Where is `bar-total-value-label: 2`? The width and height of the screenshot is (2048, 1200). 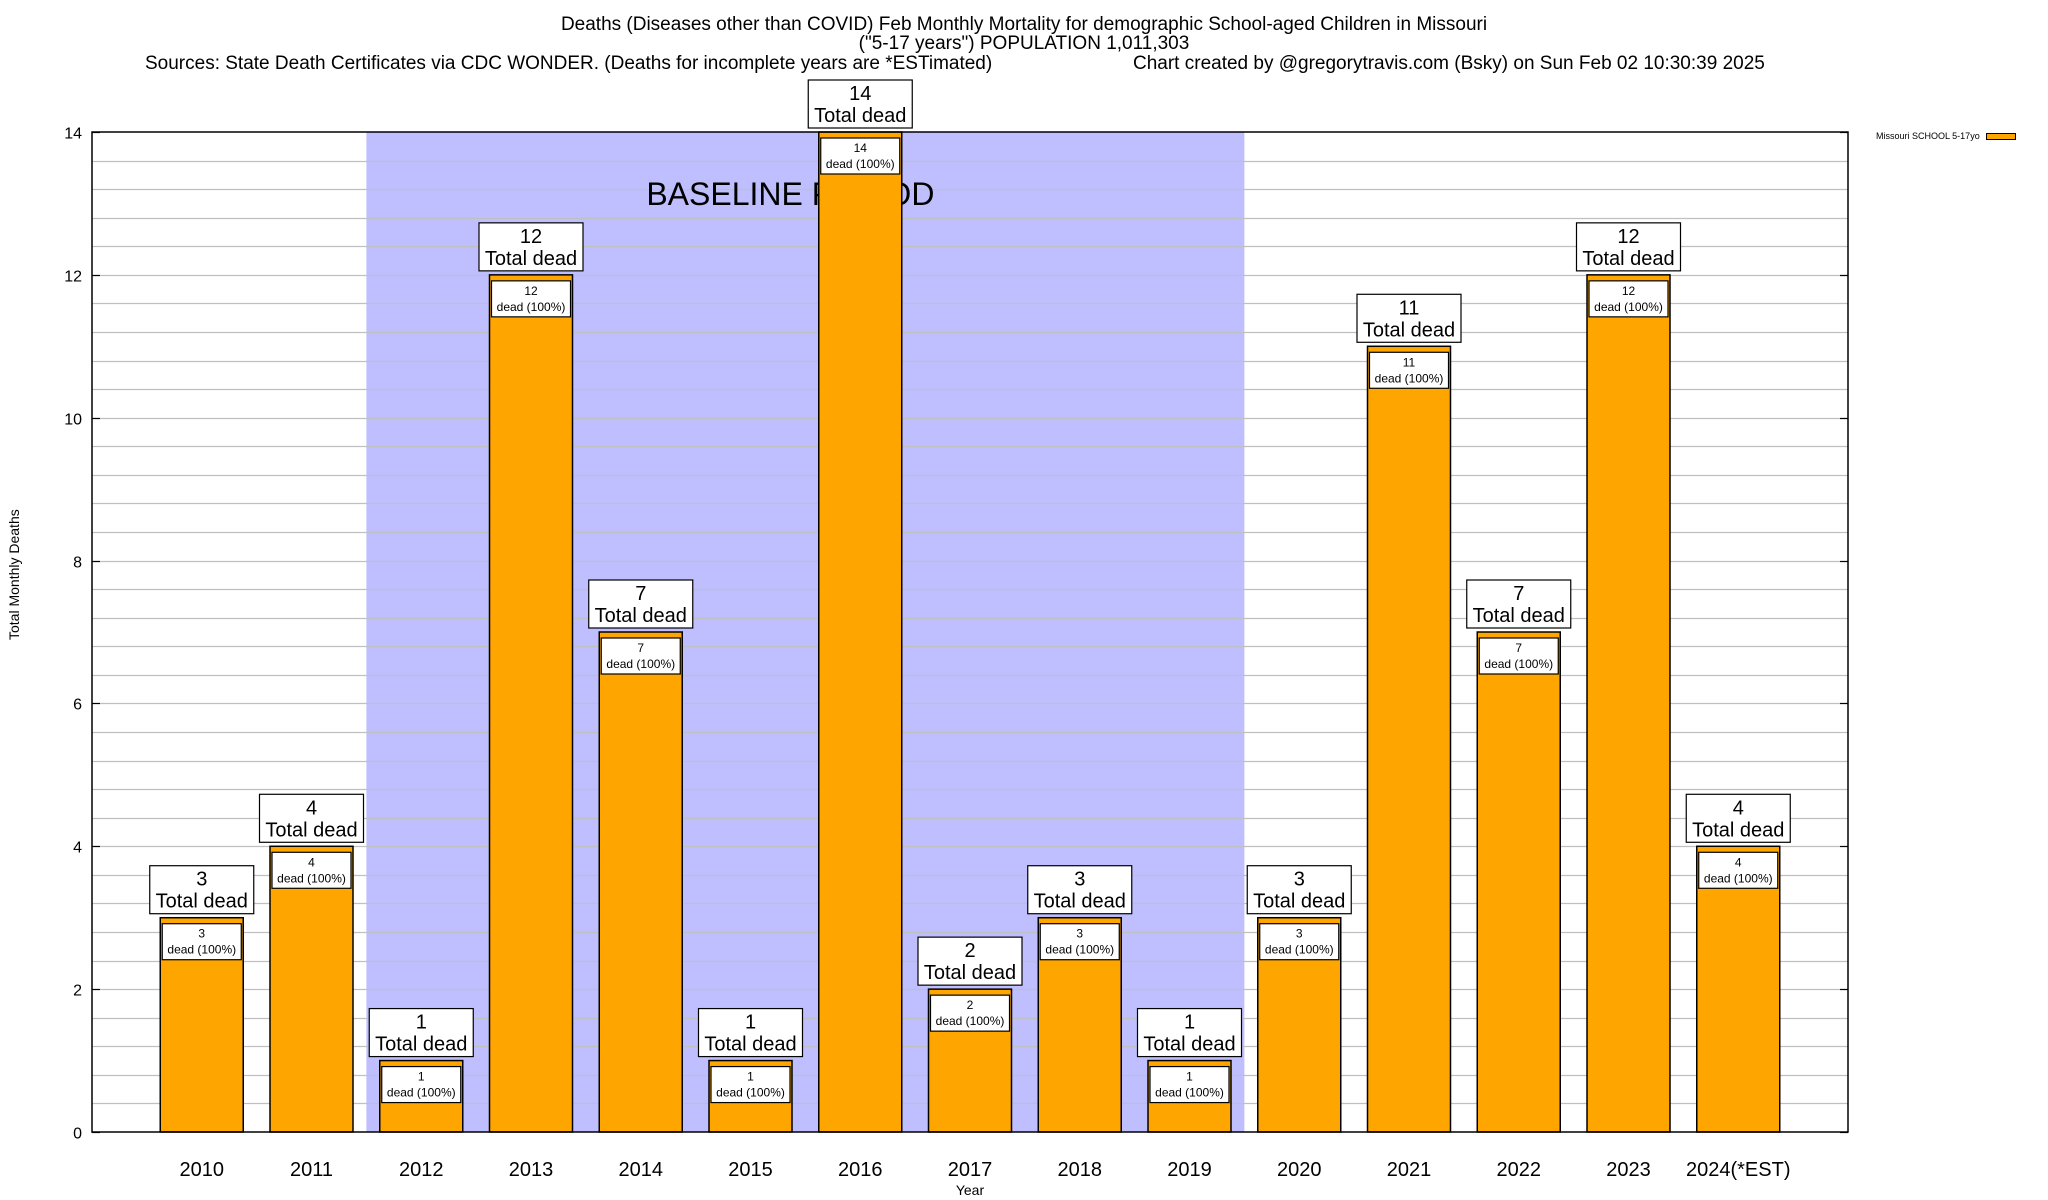
bar-total-value-label: 2 is located at coordinates (969, 951).